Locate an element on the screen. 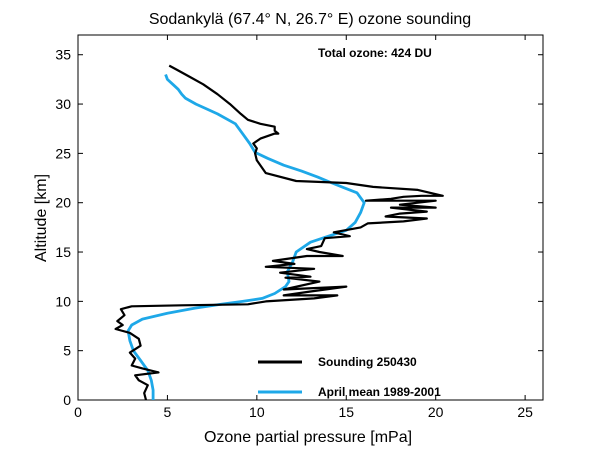  legend-label-april-mean: April mean 1989-2001 is located at coordinates (379, 392).